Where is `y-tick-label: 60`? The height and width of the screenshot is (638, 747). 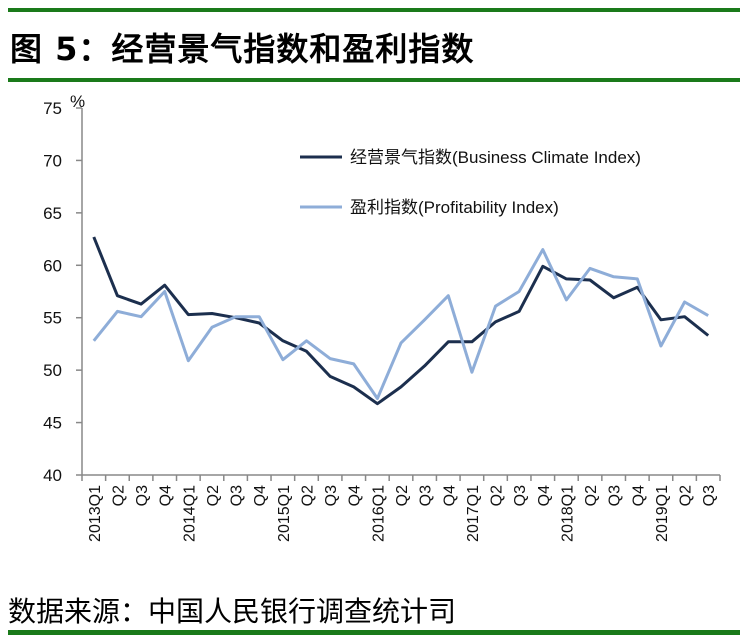 y-tick-label: 60 is located at coordinates (52, 265).